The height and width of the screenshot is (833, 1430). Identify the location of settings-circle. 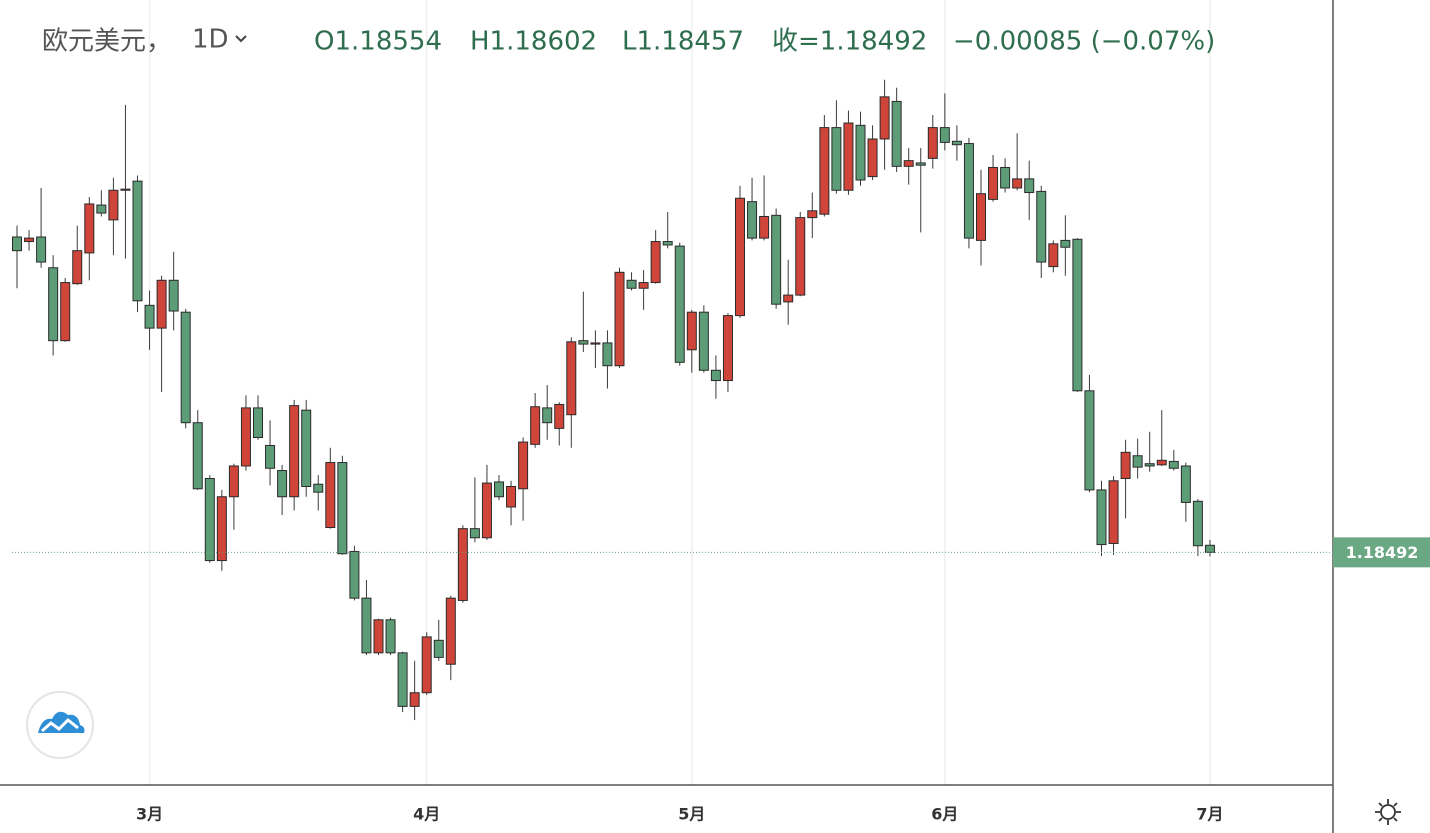
(1388, 812).